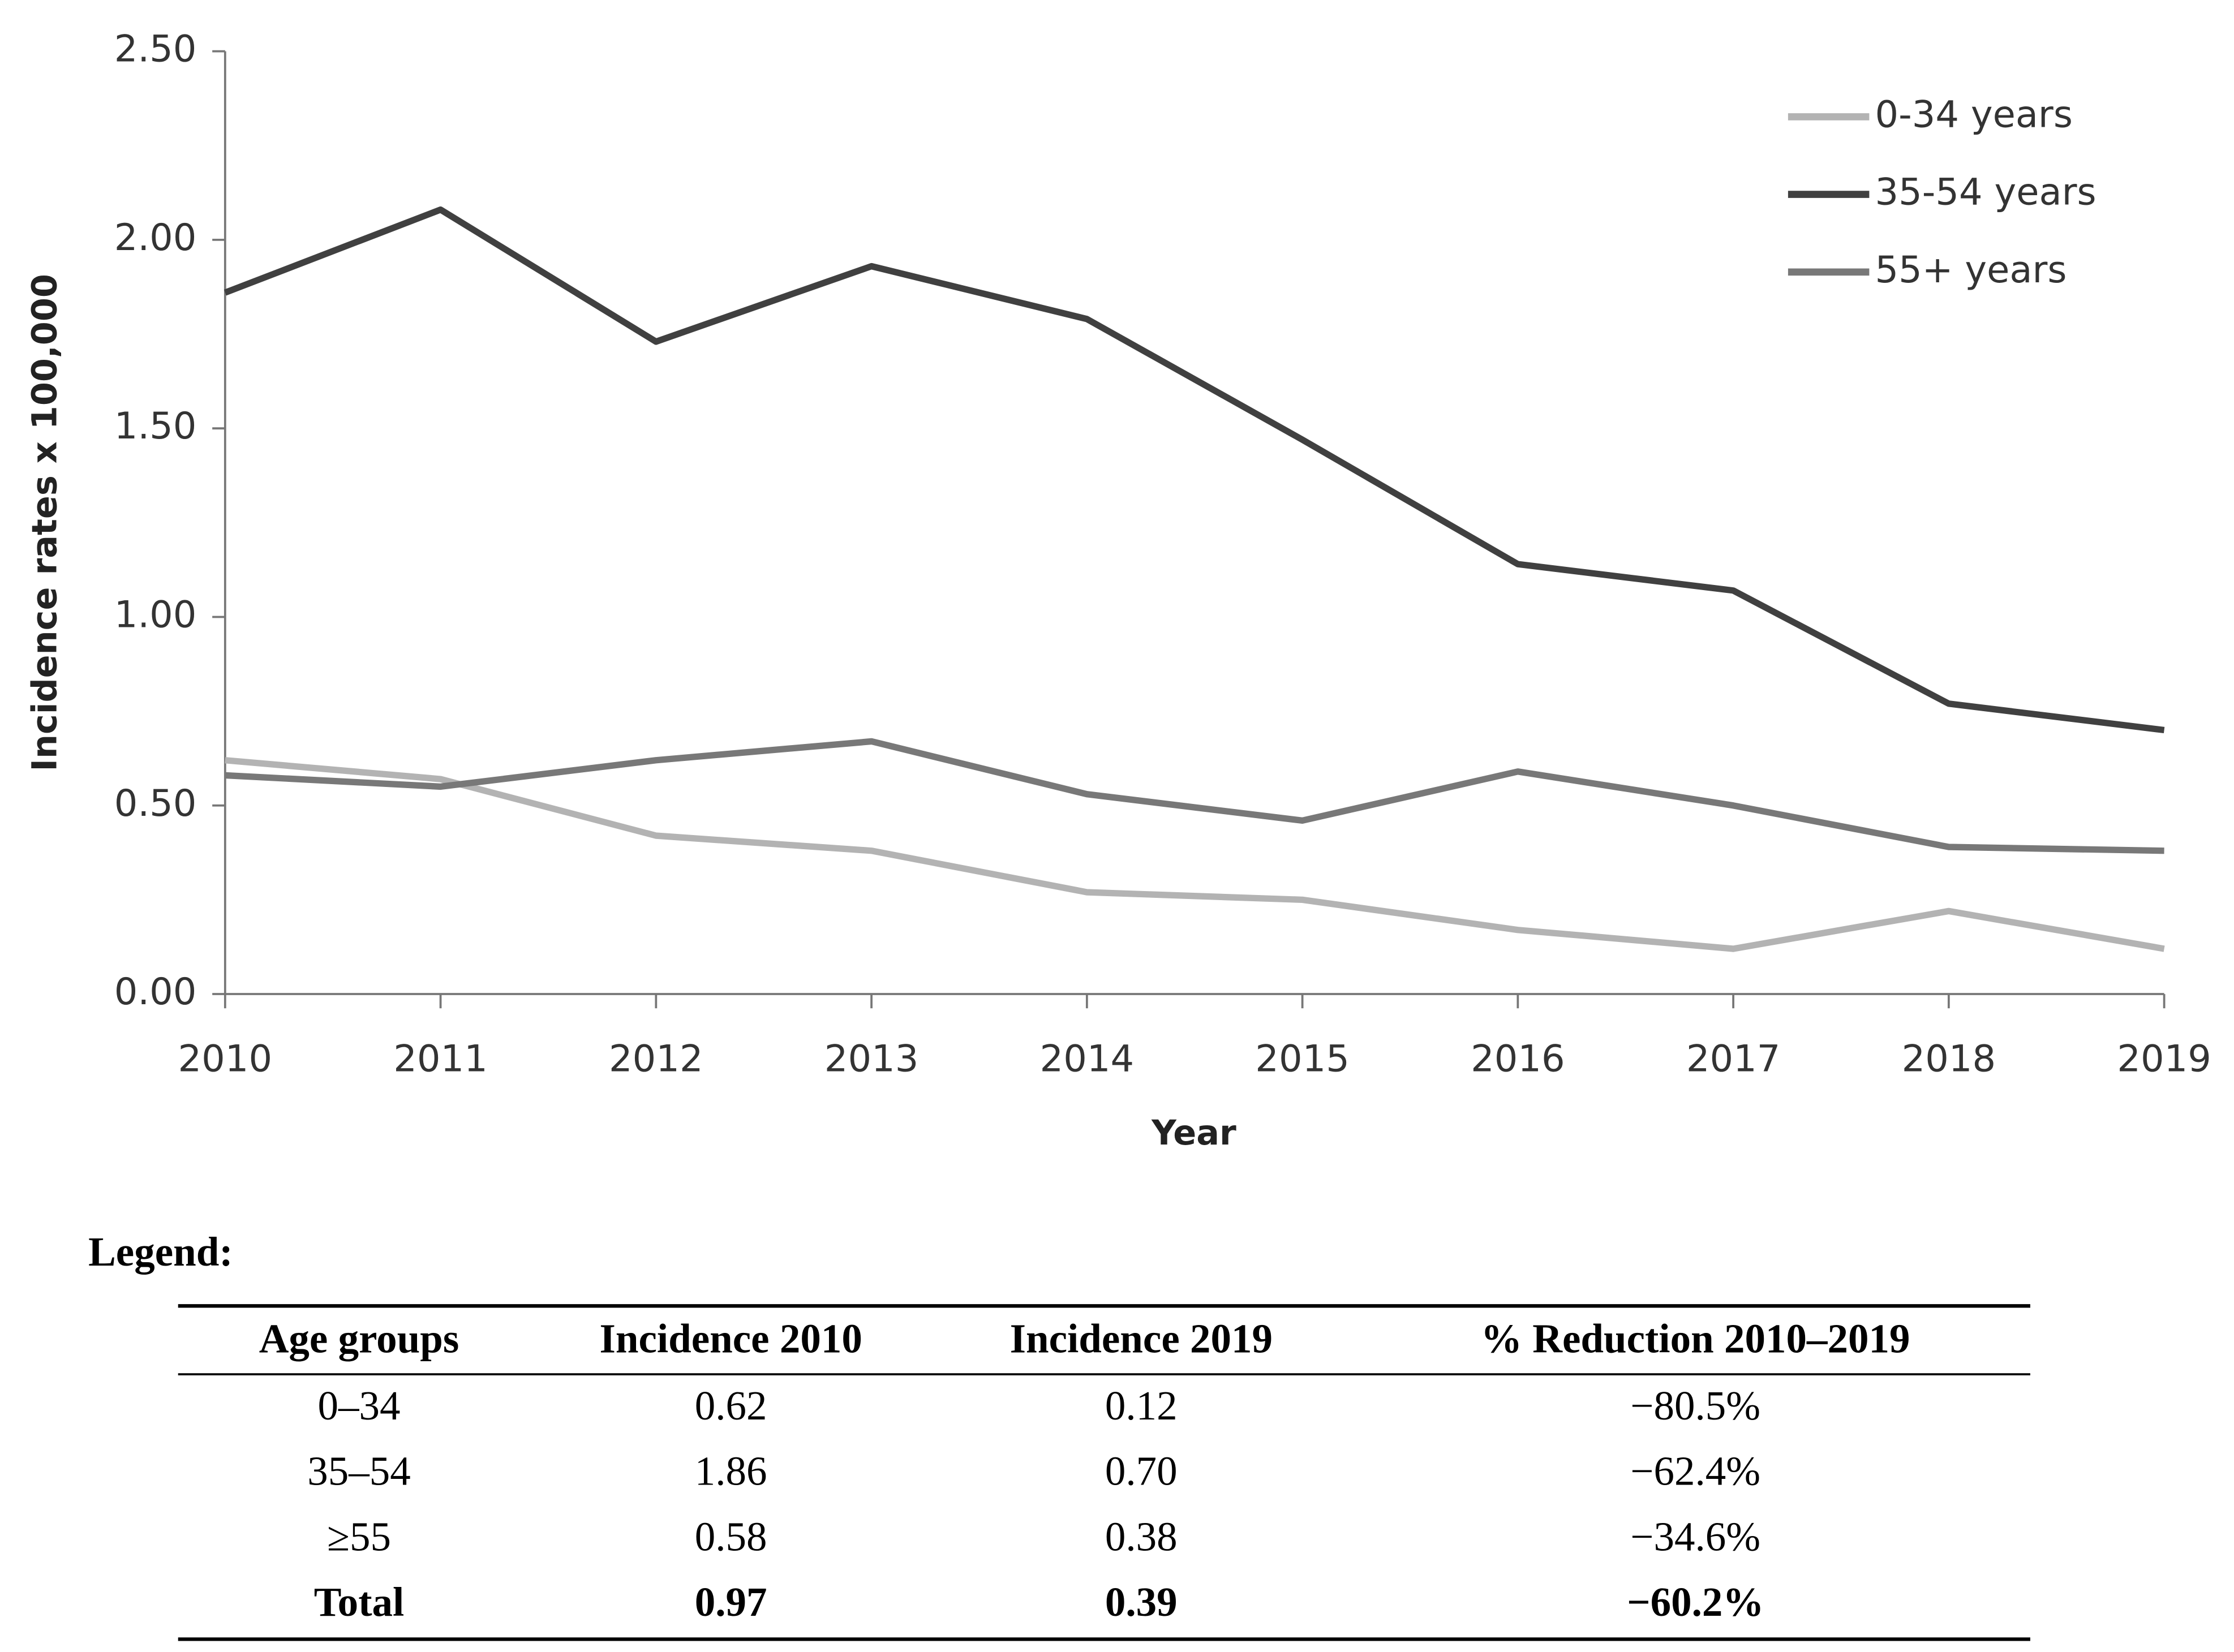  I want to click on table-cell: 0.62, so click(731, 1406).